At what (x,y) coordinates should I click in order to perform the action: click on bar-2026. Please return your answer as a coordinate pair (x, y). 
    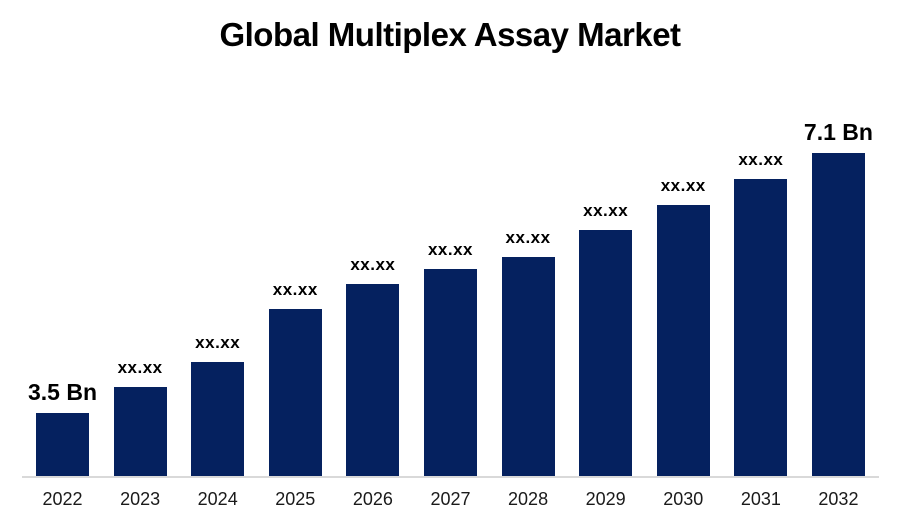
    Looking at the image, I should click on (373, 381).